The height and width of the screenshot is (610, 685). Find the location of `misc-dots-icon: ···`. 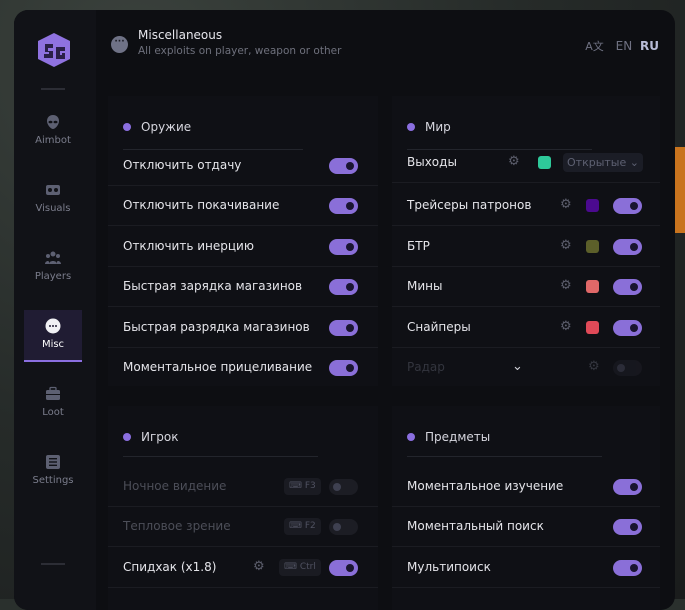

misc-dots-icon: ··· is located at coordinates (119, 44).